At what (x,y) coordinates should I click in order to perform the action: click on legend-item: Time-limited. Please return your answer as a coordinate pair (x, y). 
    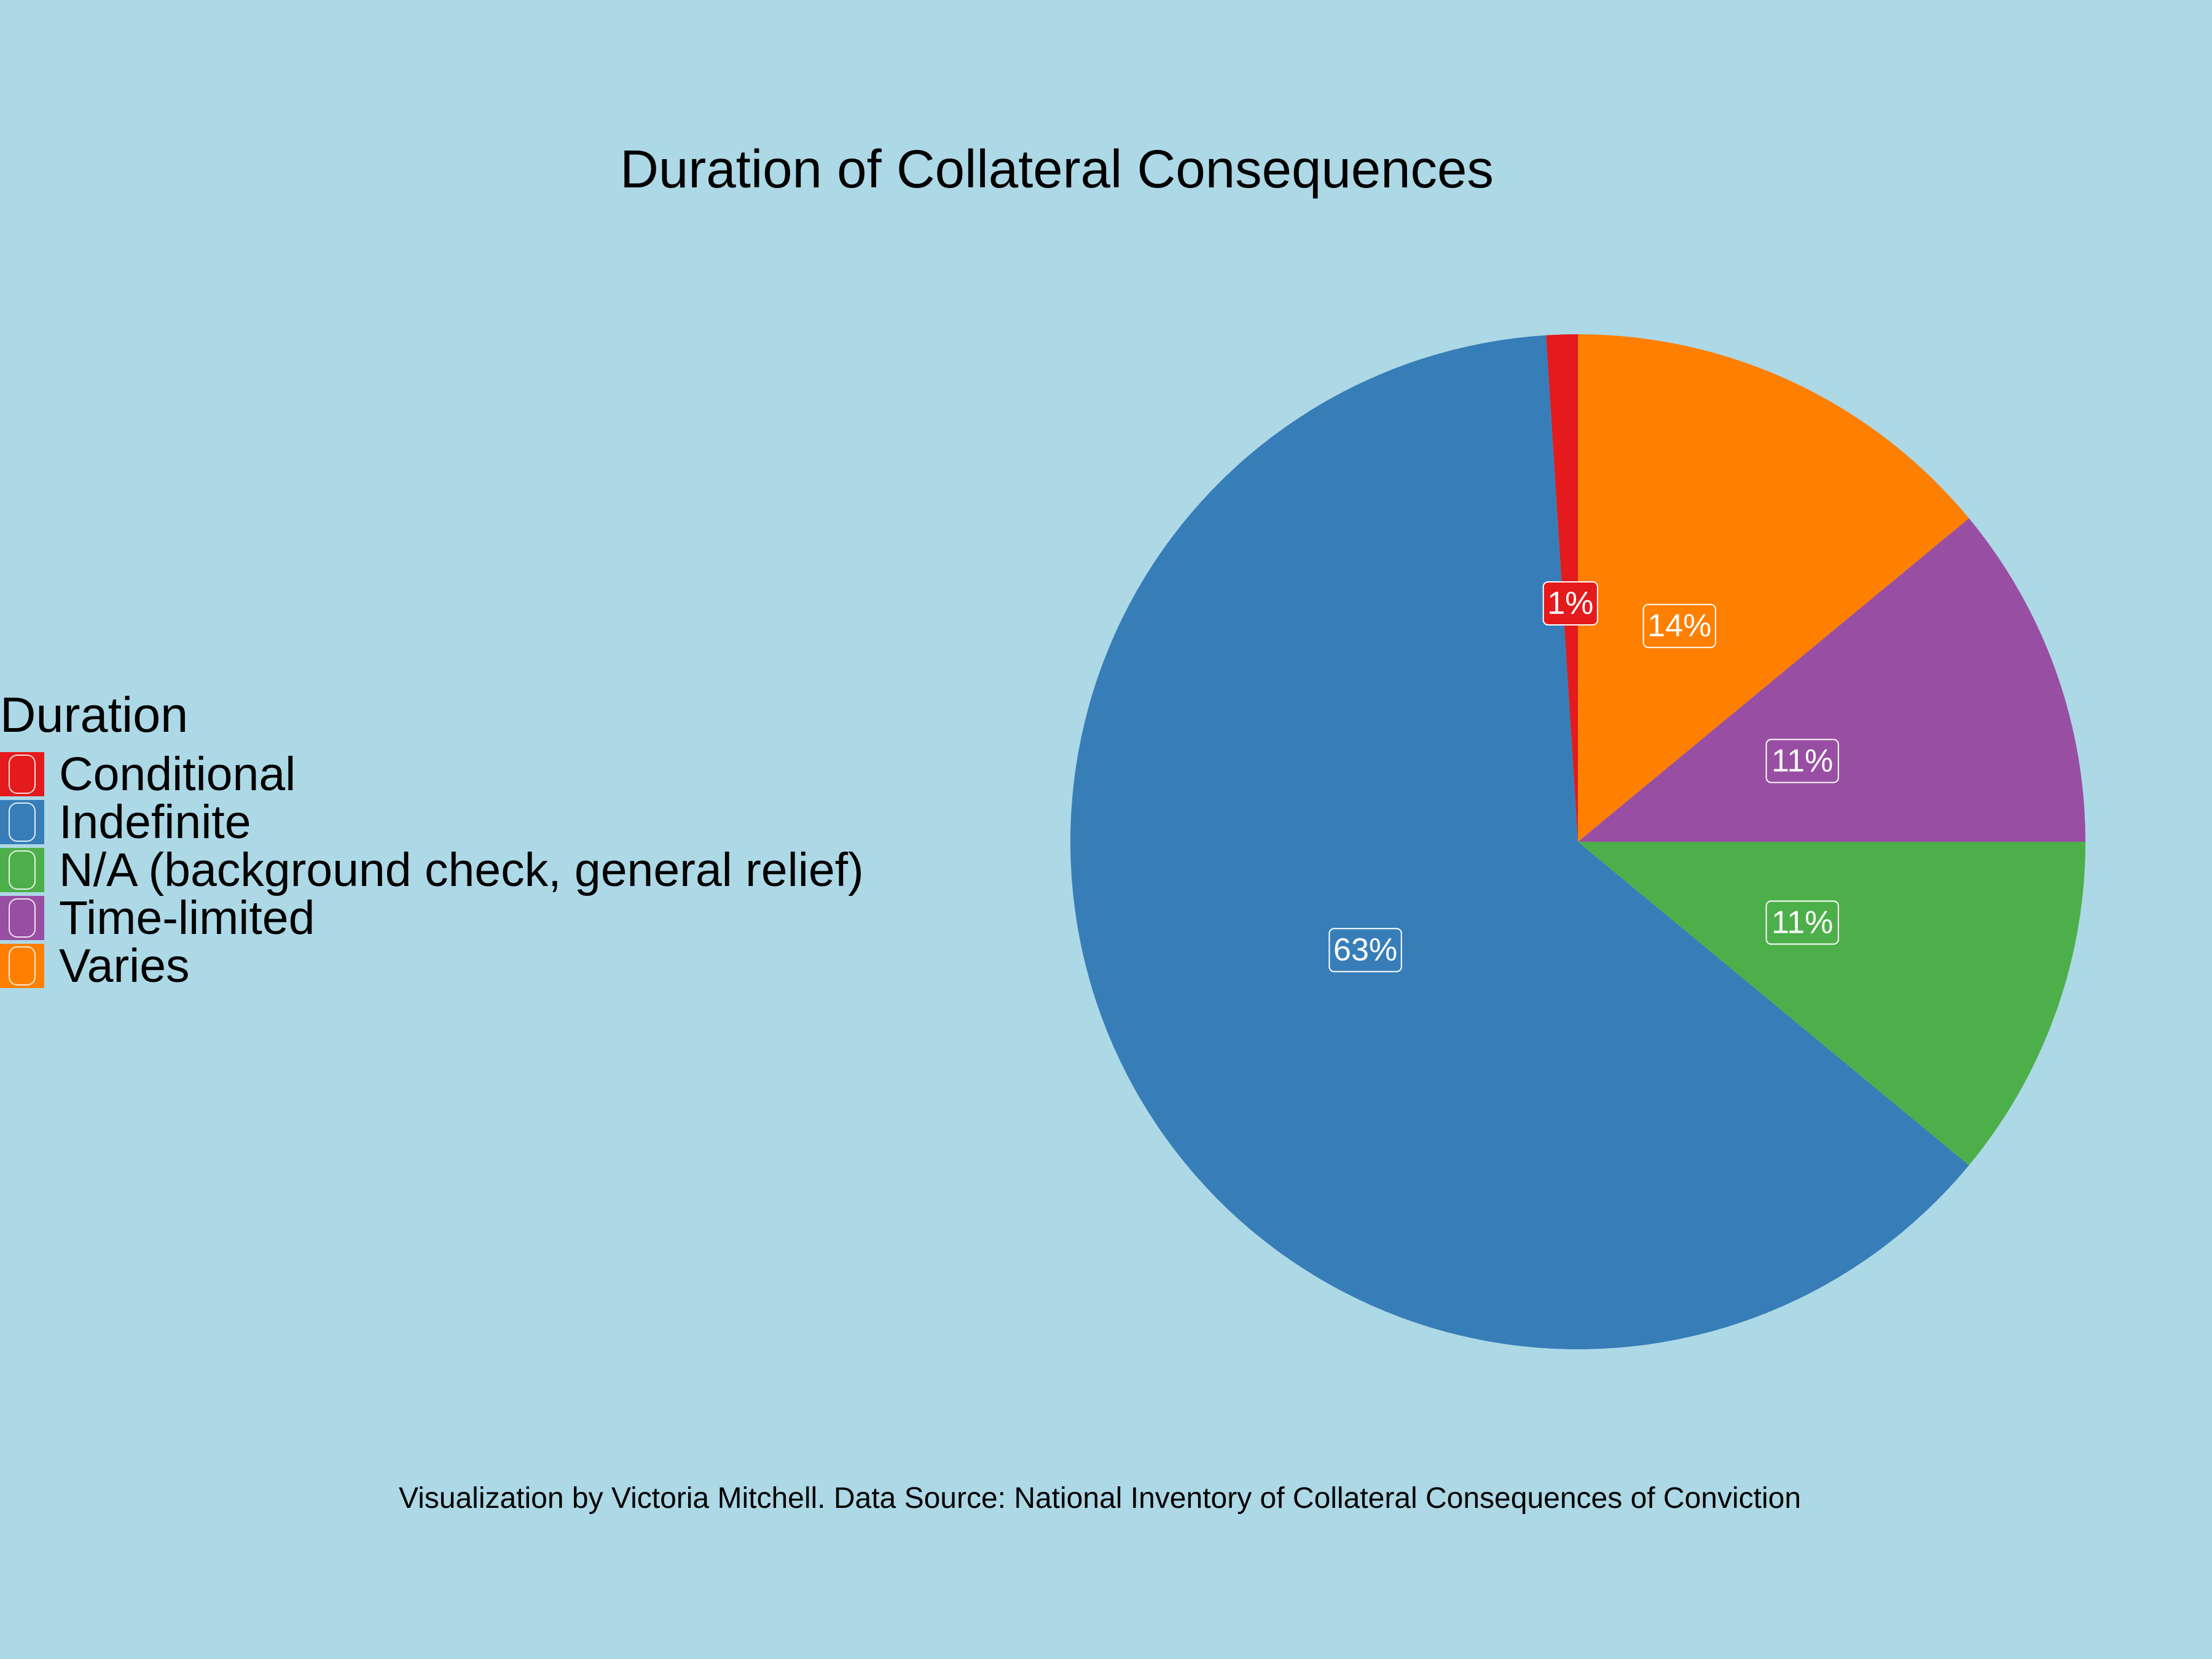
    Looking at the image, I should click on (432, 918).